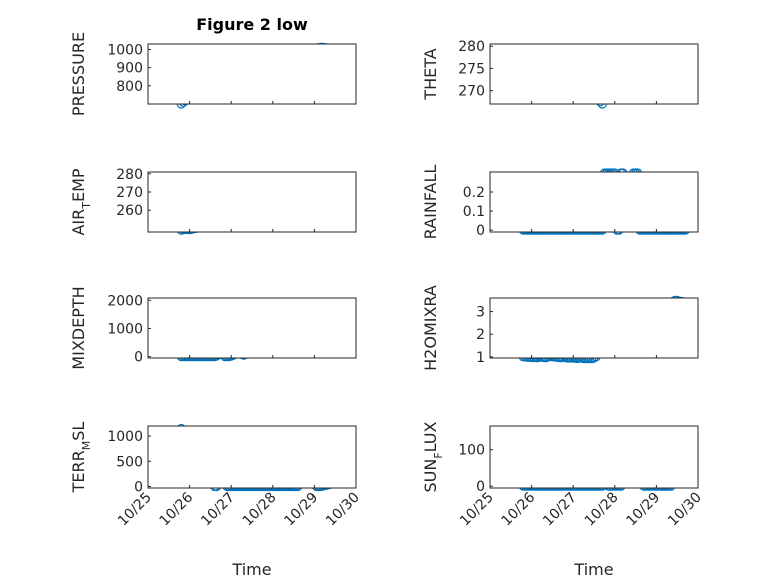  I want to click on subplot-h2omixra: 1 2 3 H2OMIXRA, so click(560, 328).